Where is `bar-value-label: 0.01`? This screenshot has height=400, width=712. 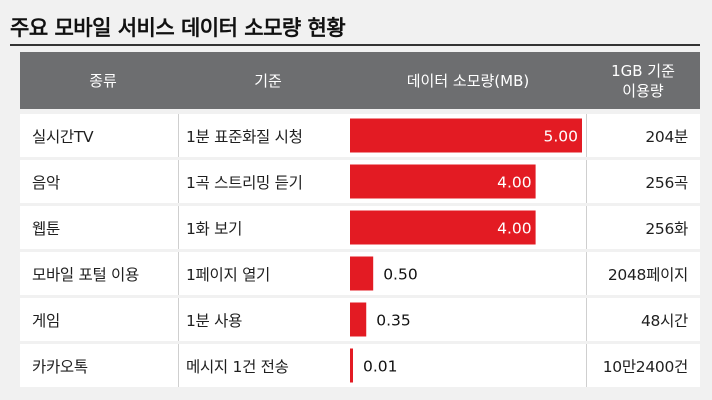
bar-value-label: 0.01 is located at coordinates (380, 367).